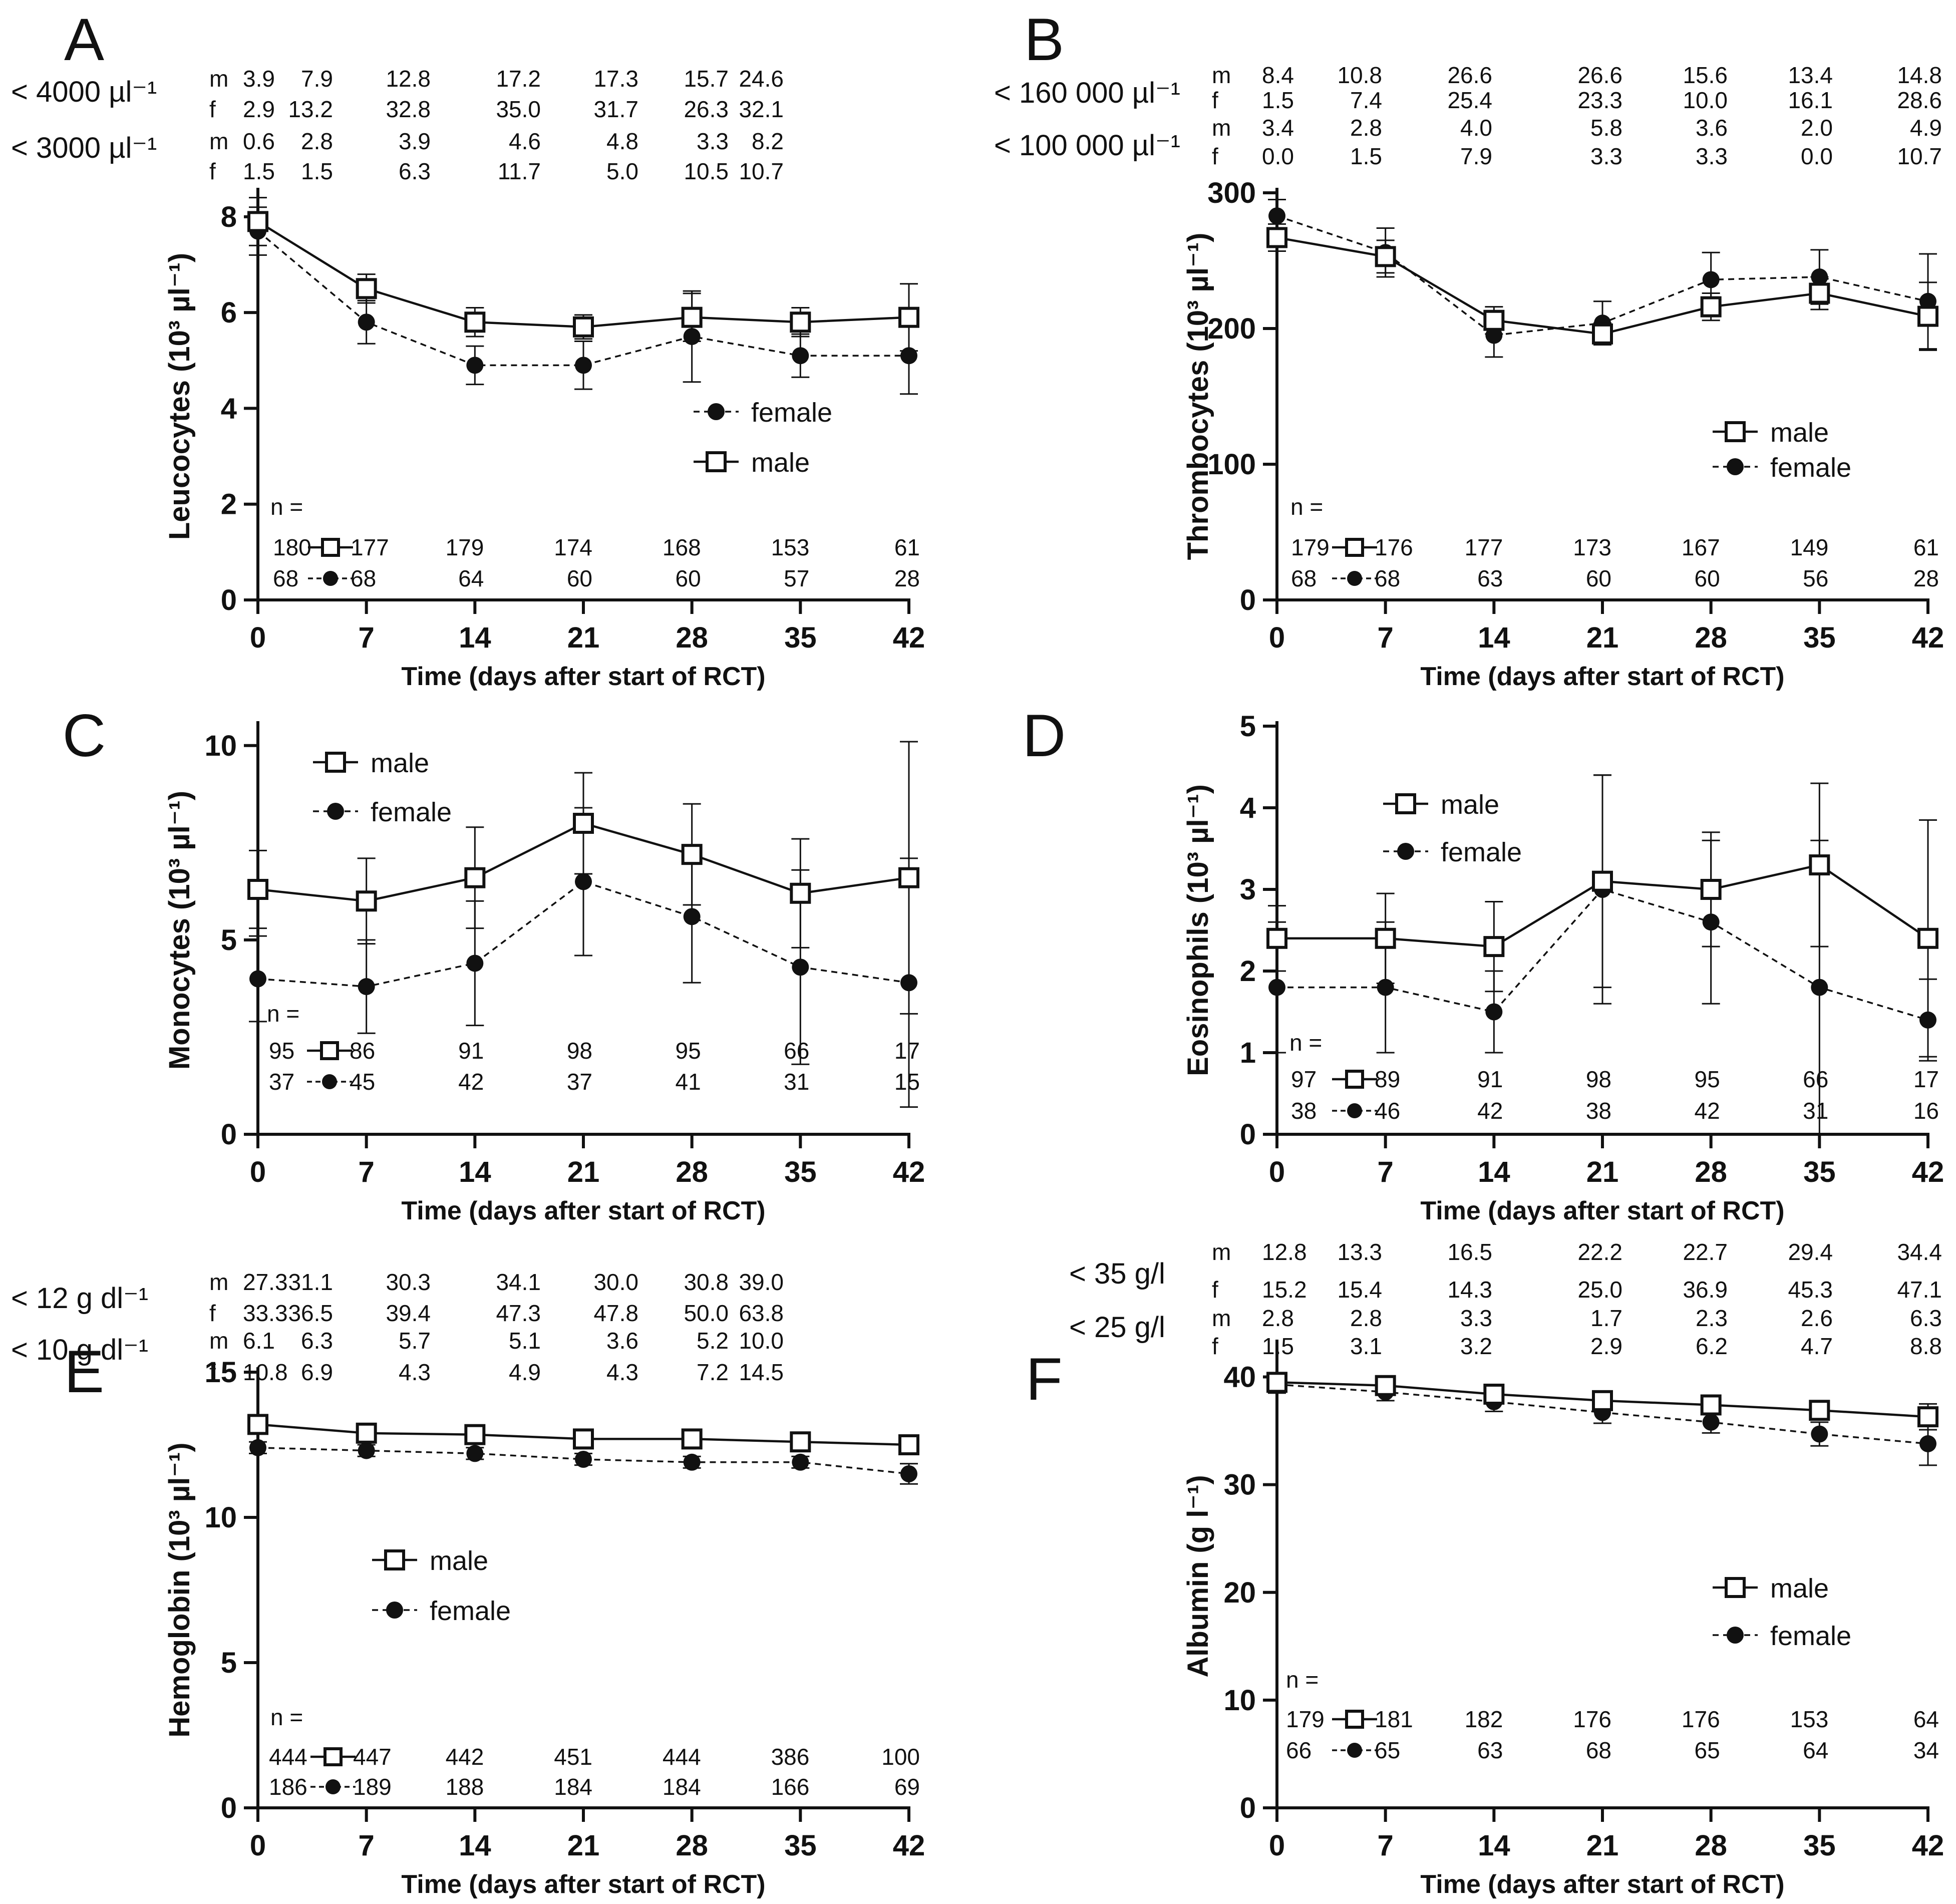 The image size is (1956, 1904). Describe the element at coordinates (1277, 637) in the screenshot. I see `x-tick-label: 0` at that location.